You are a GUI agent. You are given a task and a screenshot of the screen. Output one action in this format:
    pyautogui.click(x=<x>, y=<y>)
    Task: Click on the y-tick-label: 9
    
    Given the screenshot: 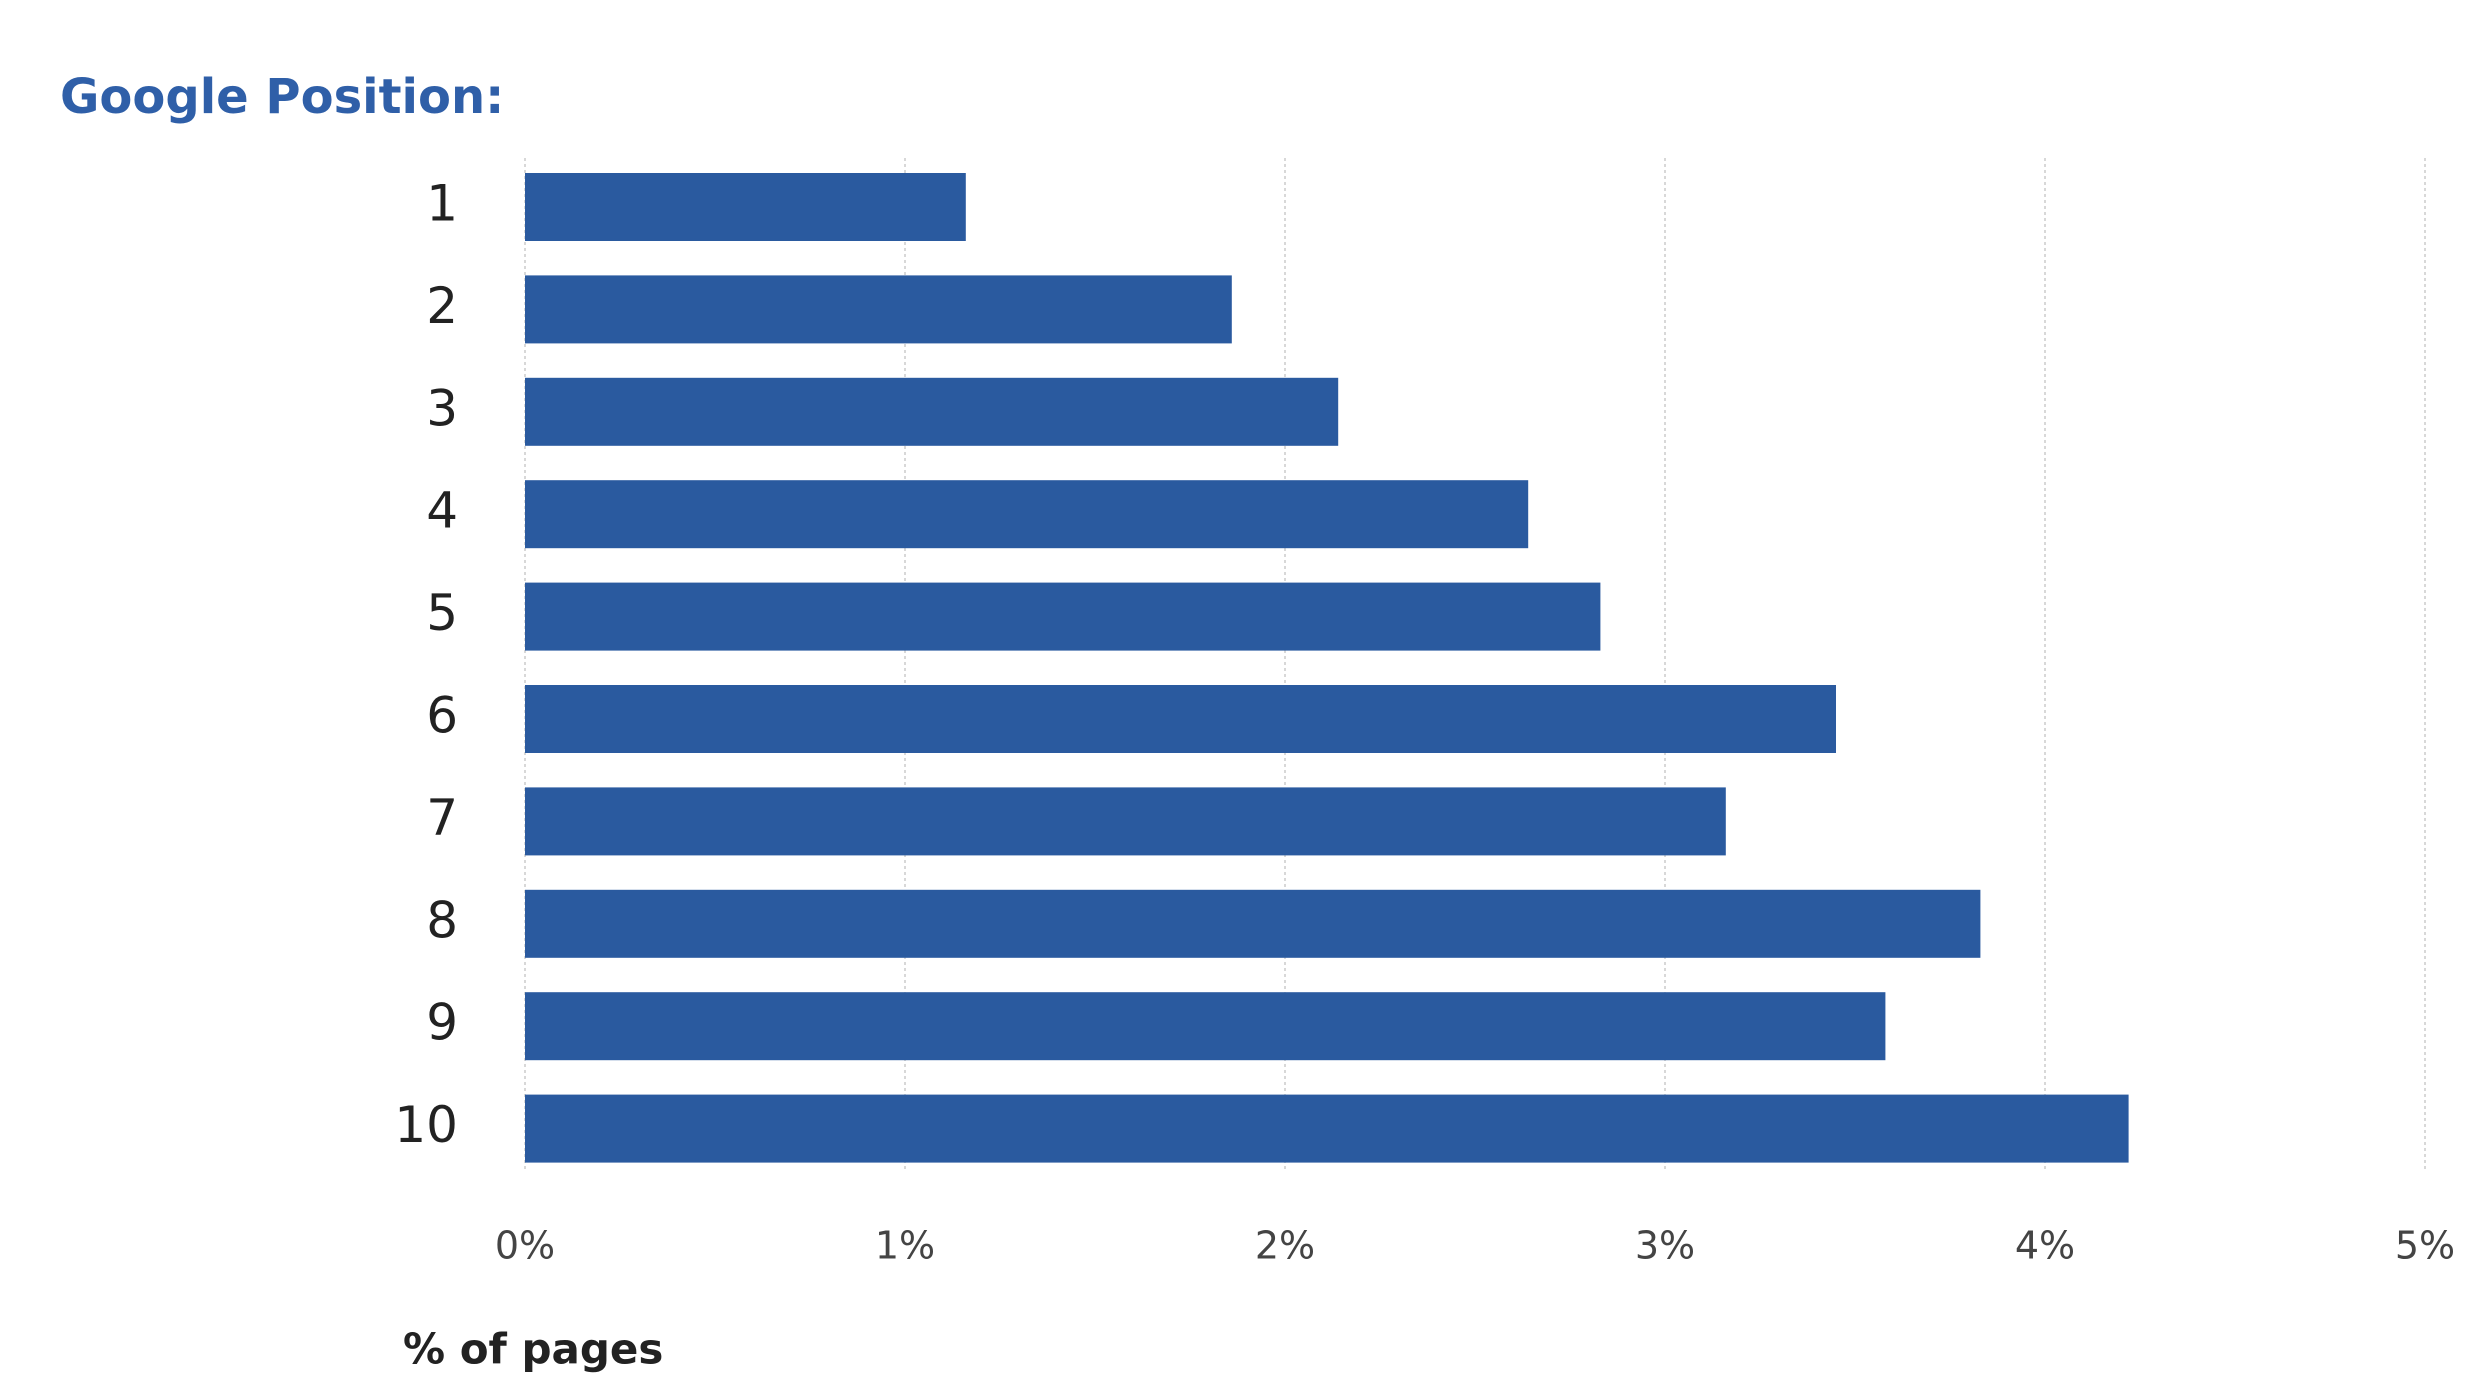 What is the action you would take?
    pyautogui.click(x=442, y=1023)
    